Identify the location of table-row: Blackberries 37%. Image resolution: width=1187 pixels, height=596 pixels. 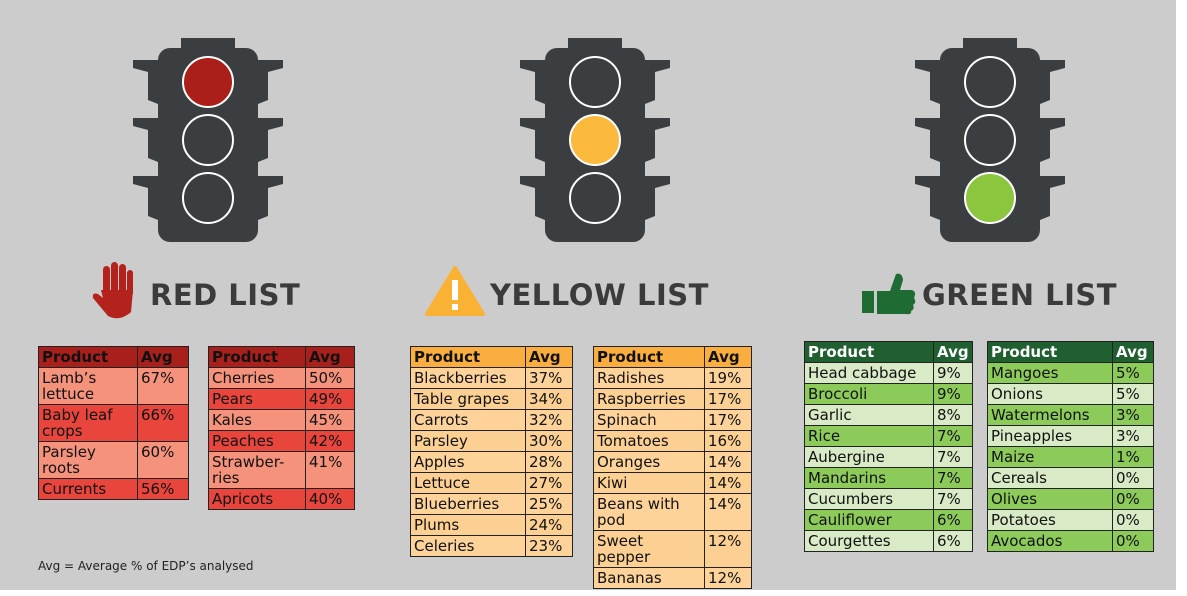
(491, 378).